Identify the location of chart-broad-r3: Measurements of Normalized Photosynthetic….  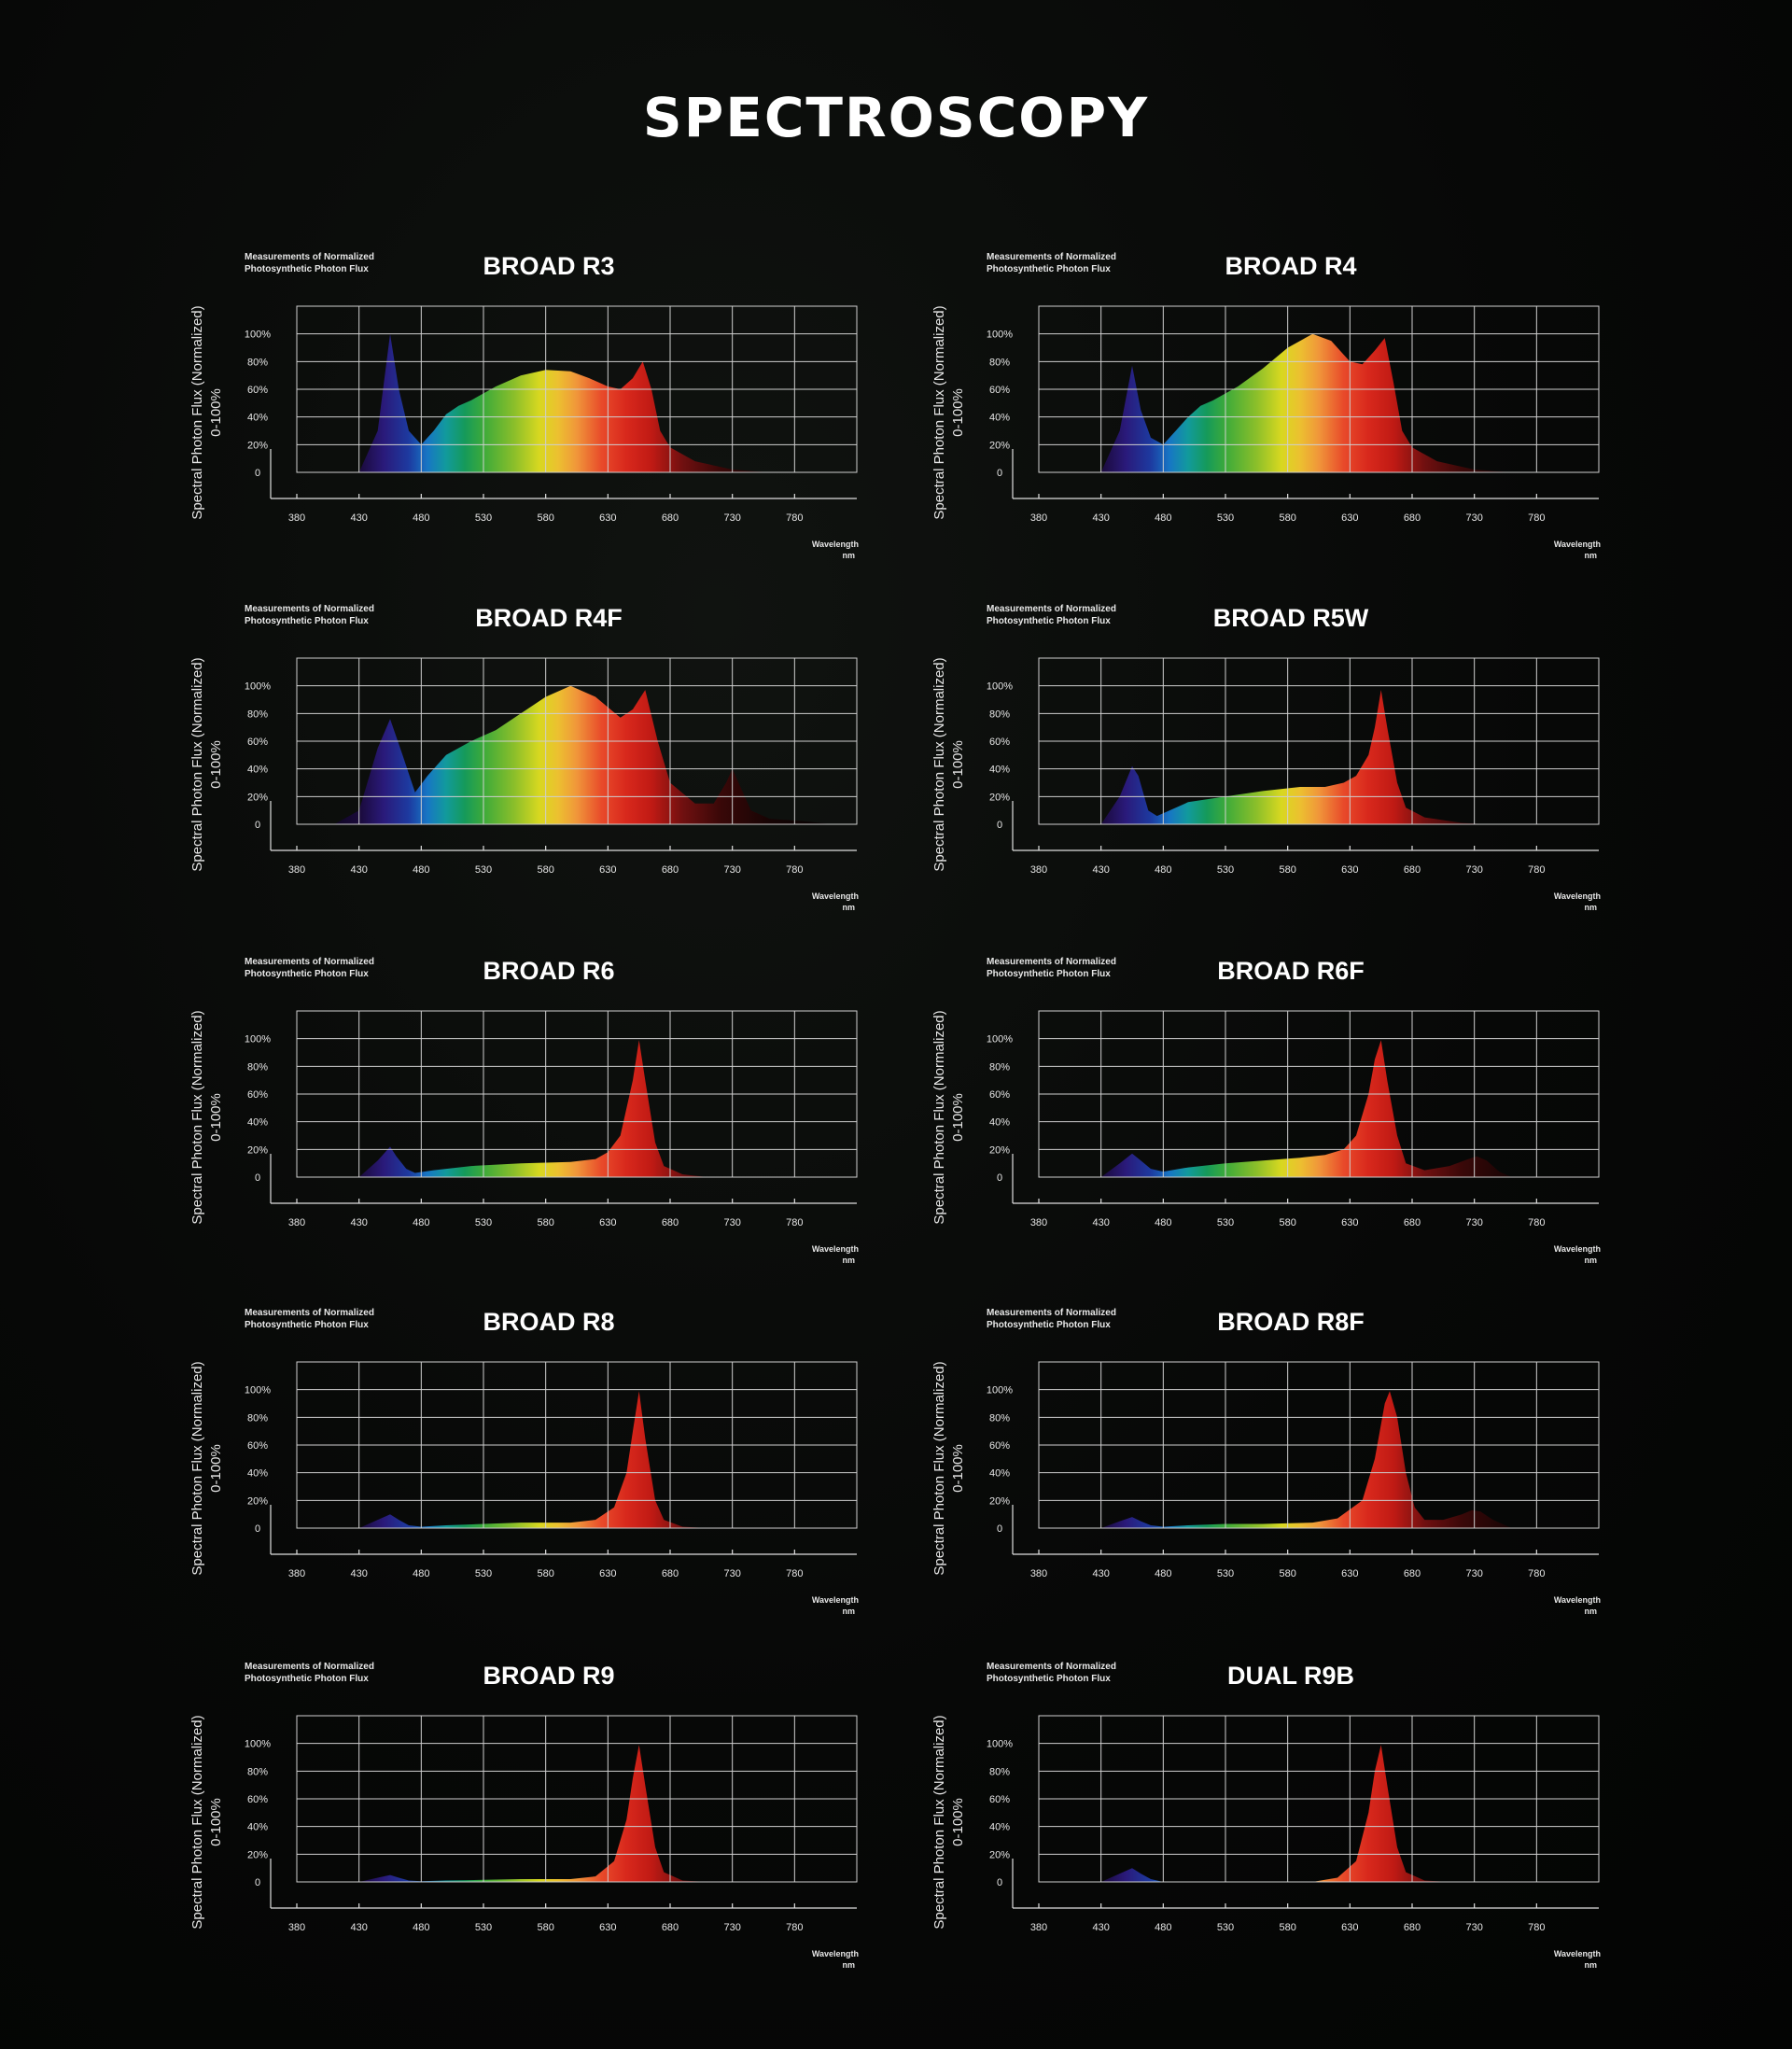
(524, 406).